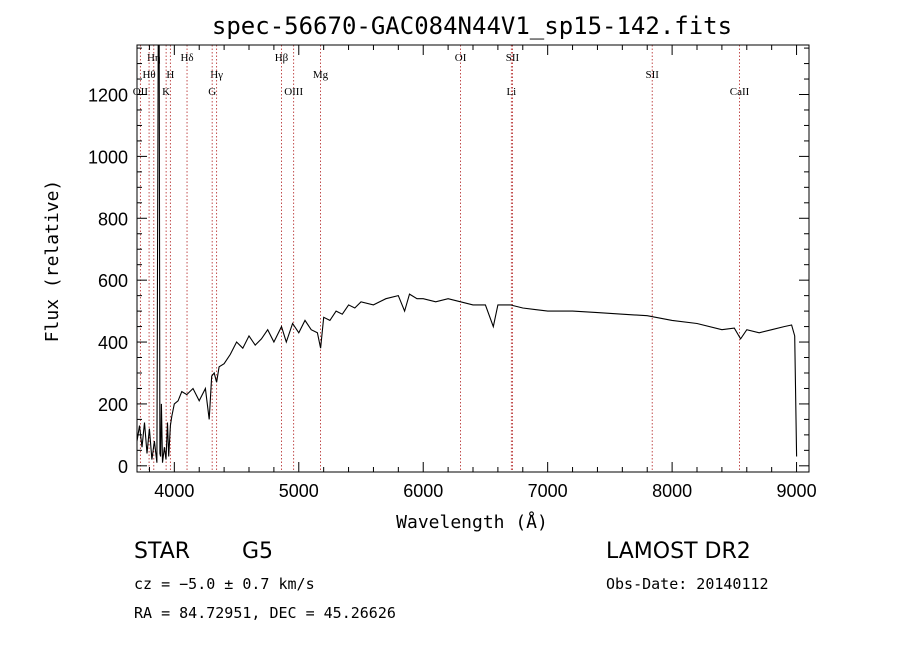 The height and width of the screenshot is (649, 900). What do you see at coordinates (797, 491) in the screenshot?
I see `x-tick-label: 9000` at bounding box center [797, 491].